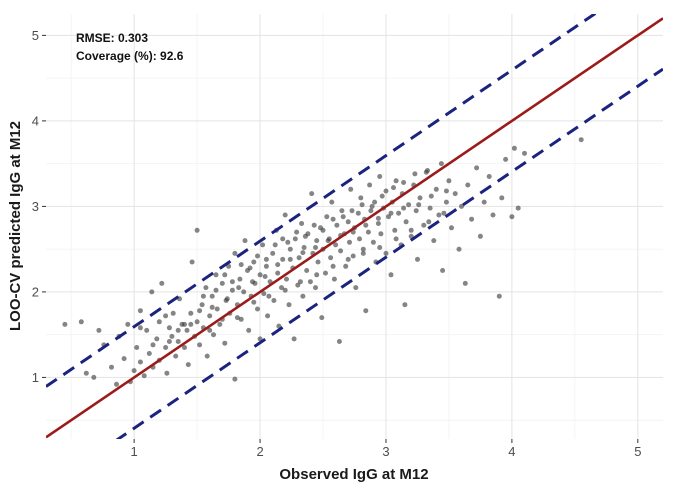 The image size is (675, 486). What do you see at coordinates (35, 120) in the screenshot?
I see `y-tick-label: 4` at bounding box center [35, 120].